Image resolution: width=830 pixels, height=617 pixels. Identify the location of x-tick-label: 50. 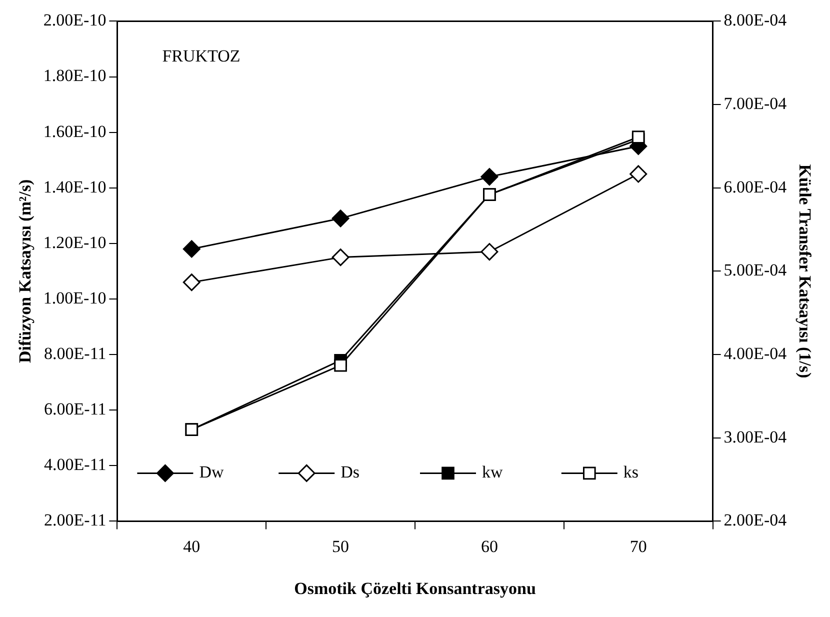
(341, 546).